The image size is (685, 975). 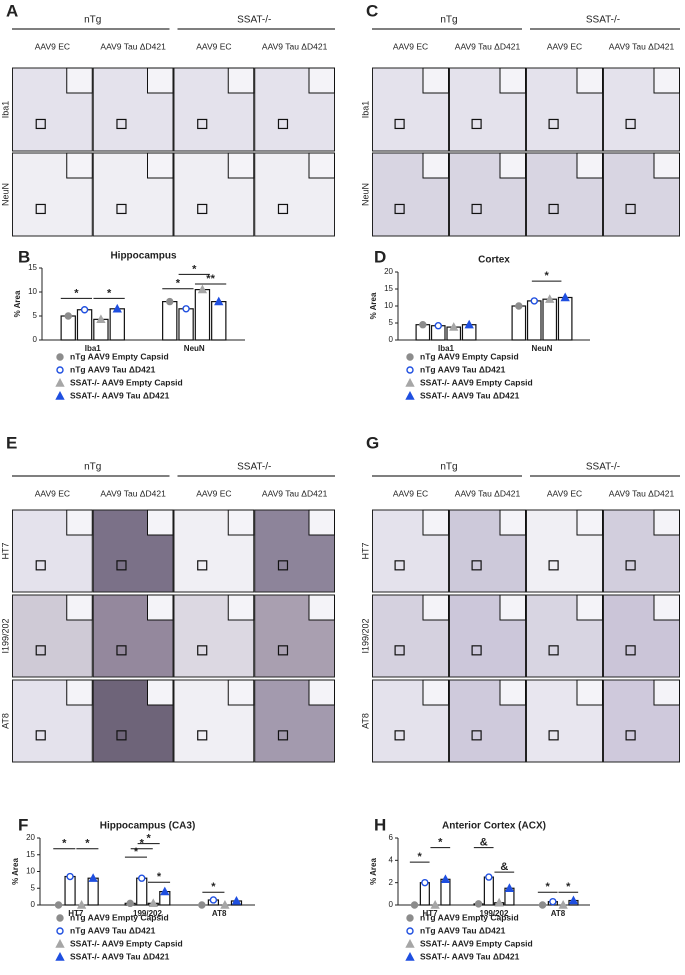 I want to click on chart-title: Hippocampus (CA3), so click(x=148, y=826).